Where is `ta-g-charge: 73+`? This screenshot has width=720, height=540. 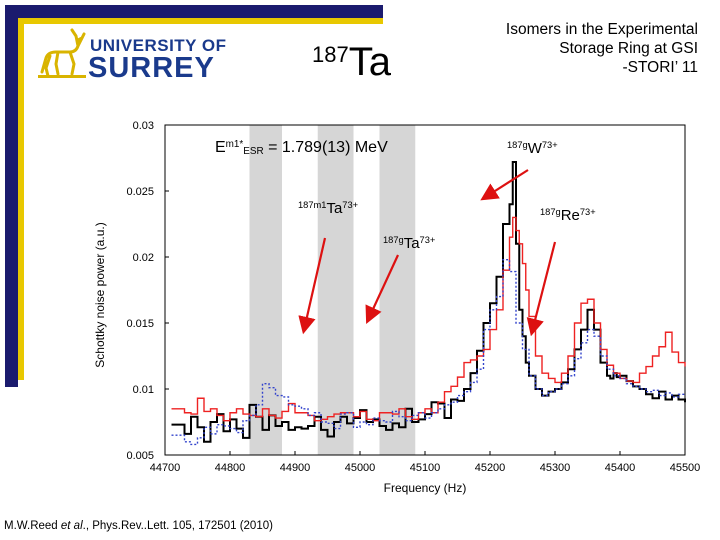
ta-g-charge: 73+ is located at coordinates (427, 240).